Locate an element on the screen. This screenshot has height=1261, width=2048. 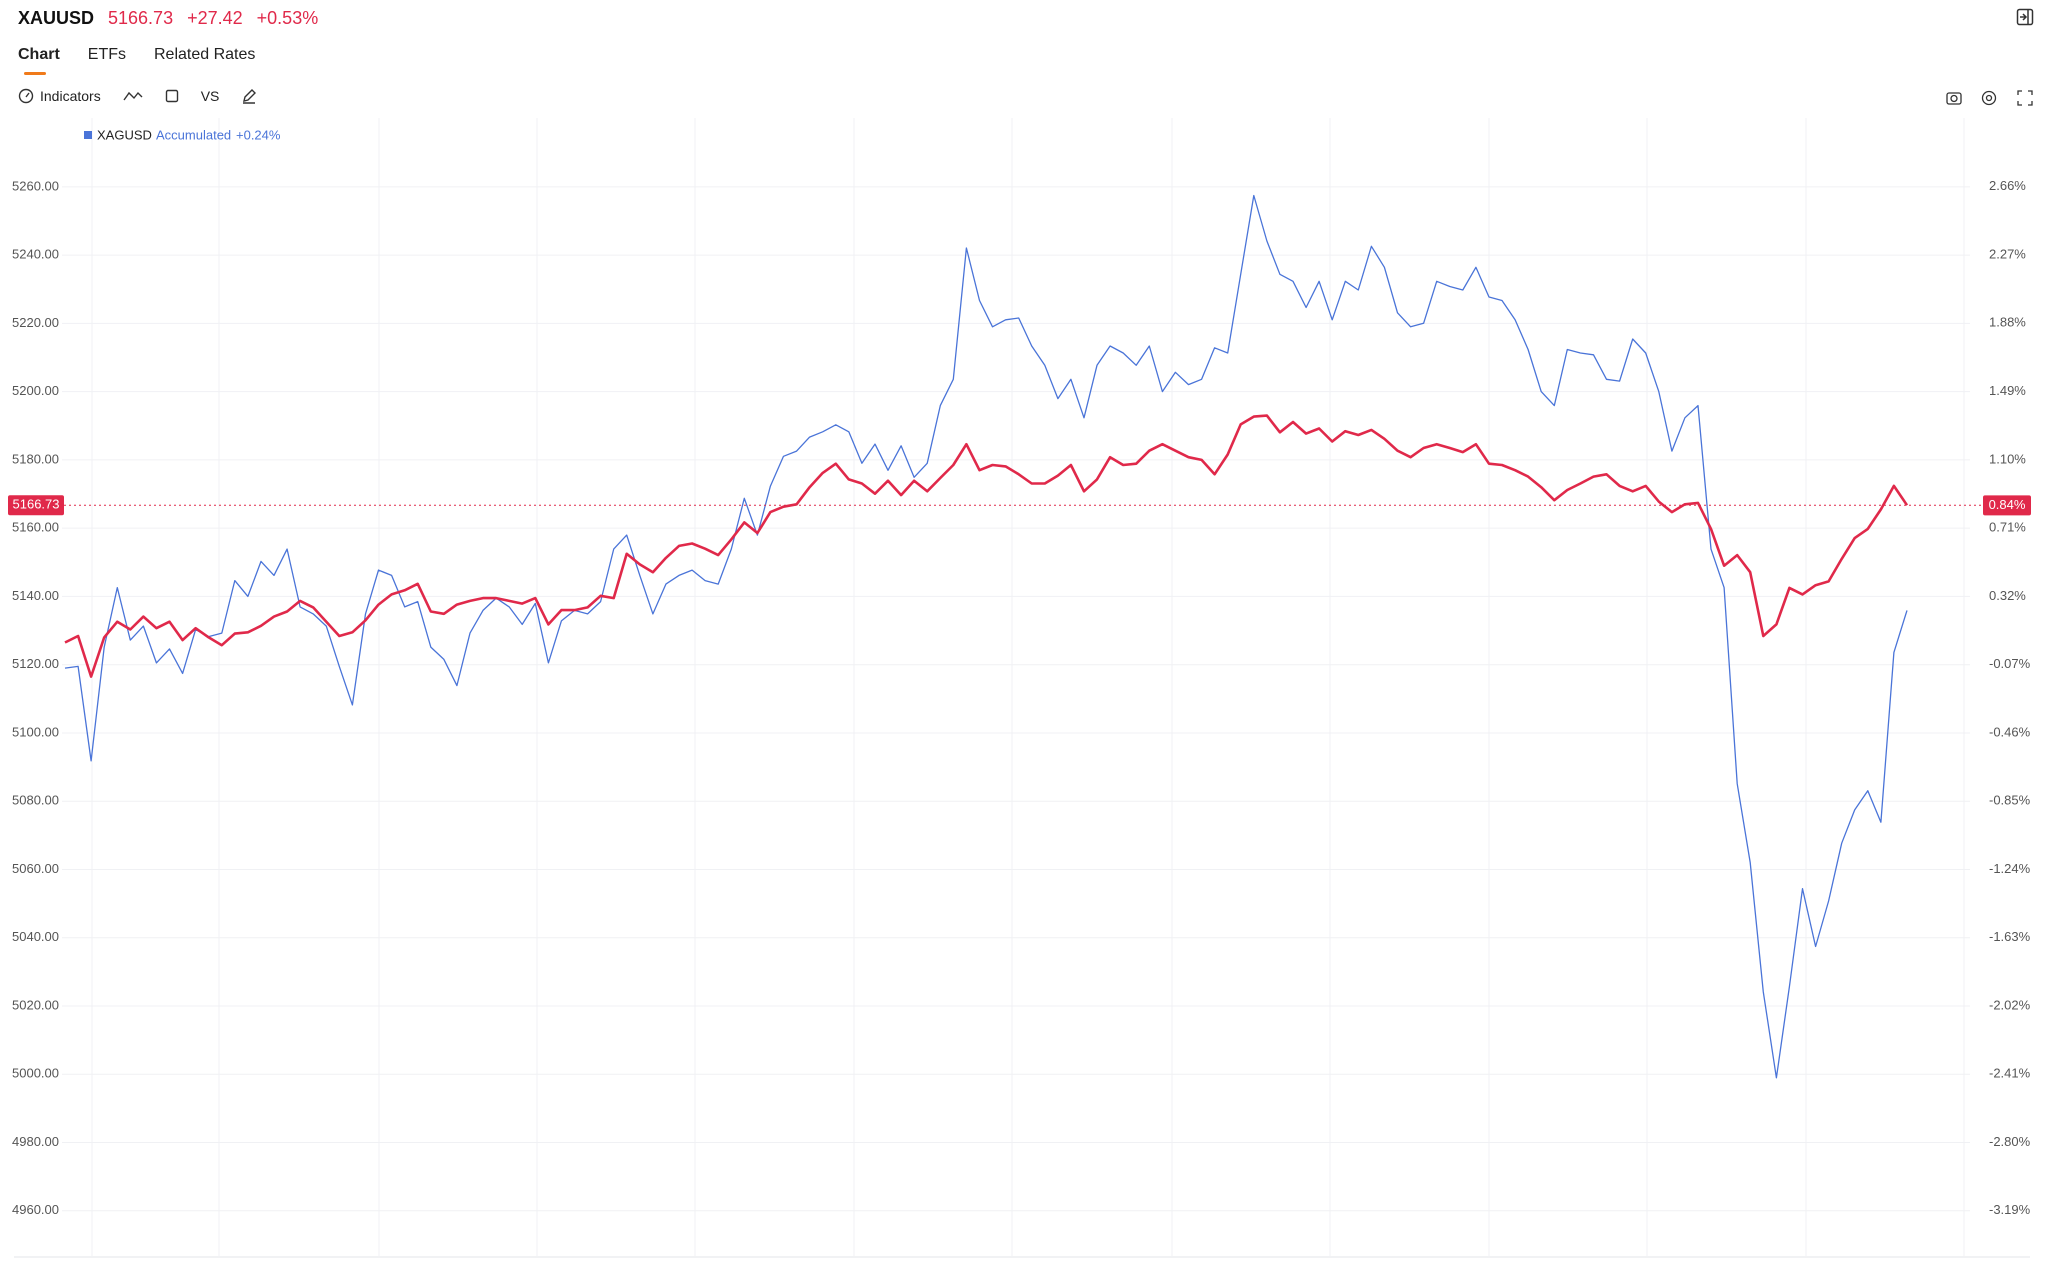
tab-underline is located at coordinates (35, 73).